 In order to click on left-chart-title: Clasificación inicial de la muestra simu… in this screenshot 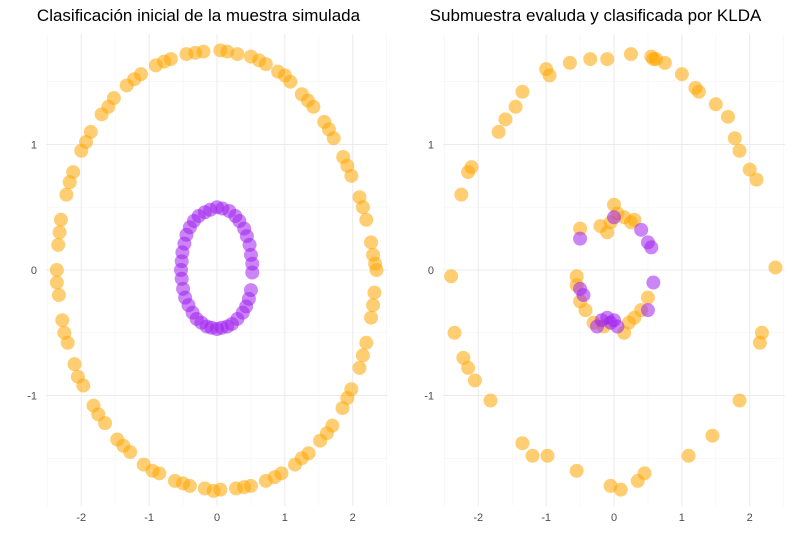, I will do `click(198, 15)`.